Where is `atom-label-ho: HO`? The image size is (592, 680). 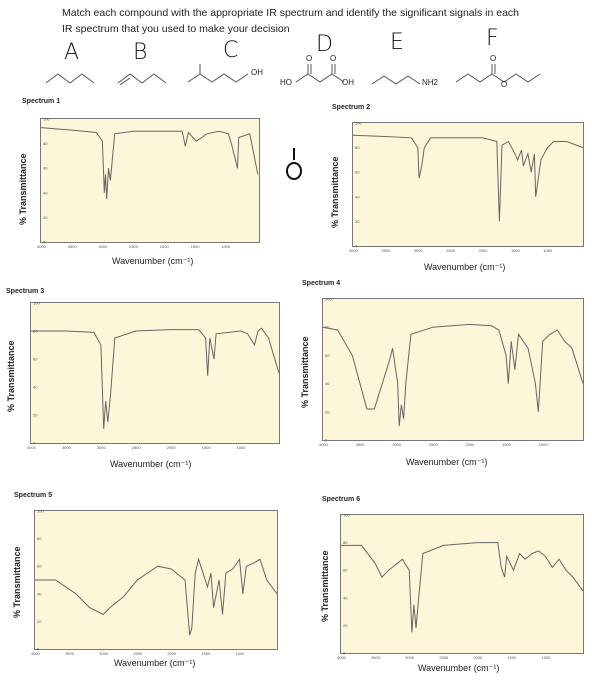
atom-label-ho: HO is located at coordinates (286, 82).